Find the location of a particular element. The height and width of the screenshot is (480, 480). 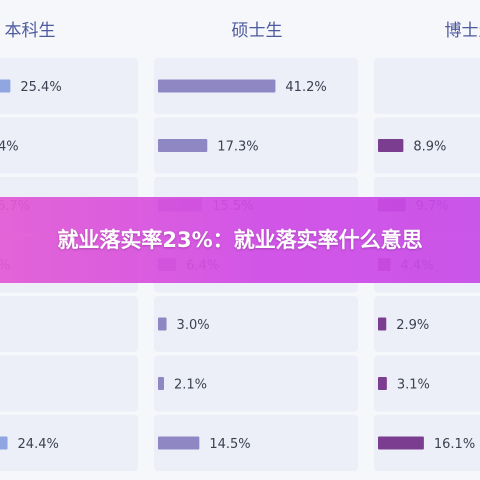

column-header-1: 硕士生 is located at coordinates (257, 31).